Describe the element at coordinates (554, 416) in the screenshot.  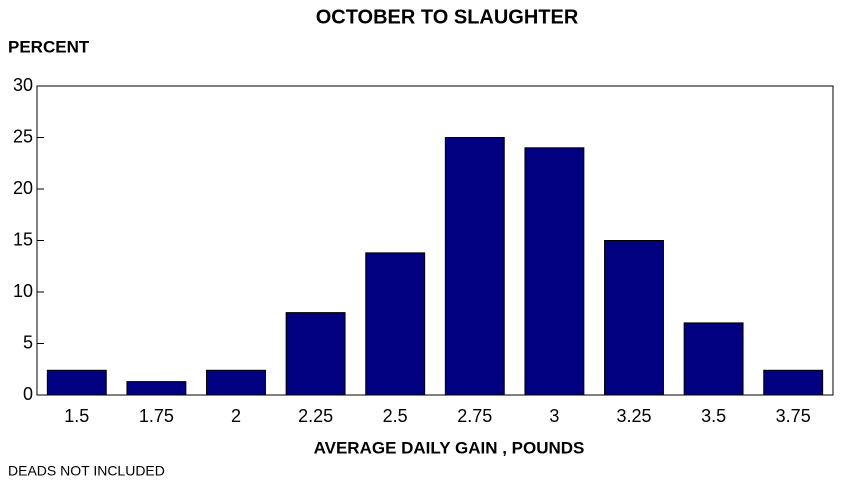
I see `x-tick-label: 3` at that location.